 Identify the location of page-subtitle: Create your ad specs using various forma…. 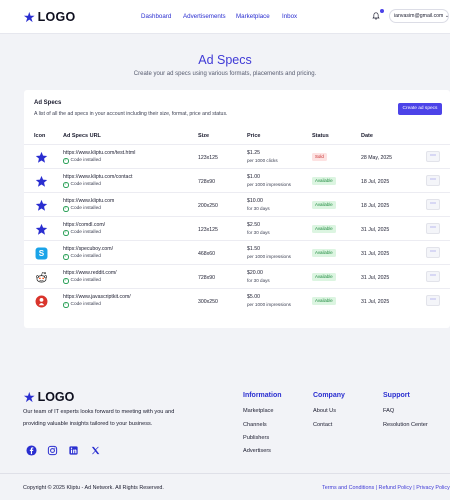
(225, 74).